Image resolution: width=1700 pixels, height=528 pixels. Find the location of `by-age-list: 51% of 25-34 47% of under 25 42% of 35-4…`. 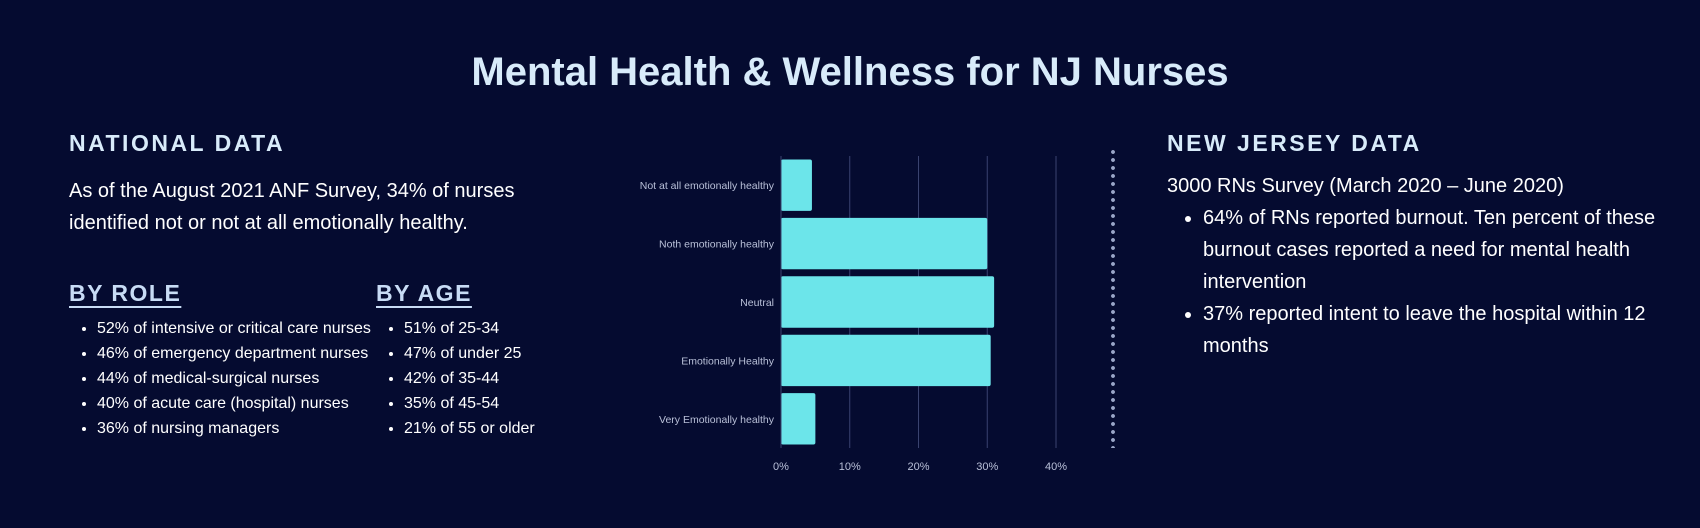

by-age-list: 51% of 25-34 47% of under 25 42% of 35-4… is located at coordinates (500, 378).